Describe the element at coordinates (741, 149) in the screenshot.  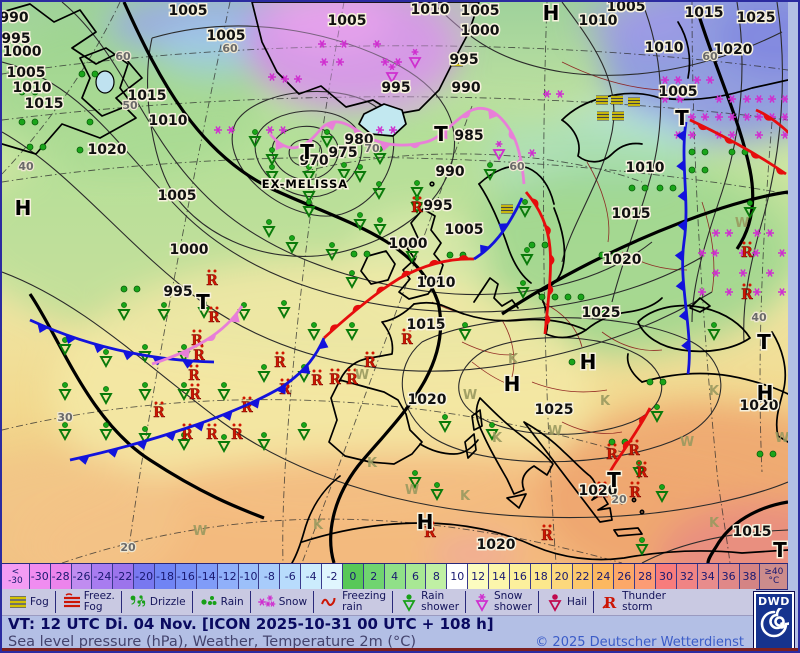
I see `warm-front-pips` at that location.